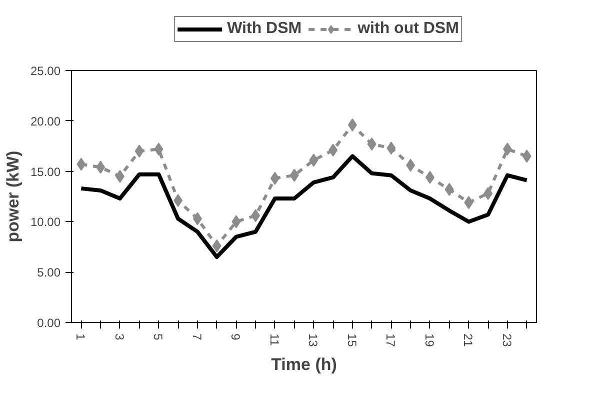 This screenshot has width=598, height=400. I want to click on y-tick-label: 25.00, so click(45, 71).